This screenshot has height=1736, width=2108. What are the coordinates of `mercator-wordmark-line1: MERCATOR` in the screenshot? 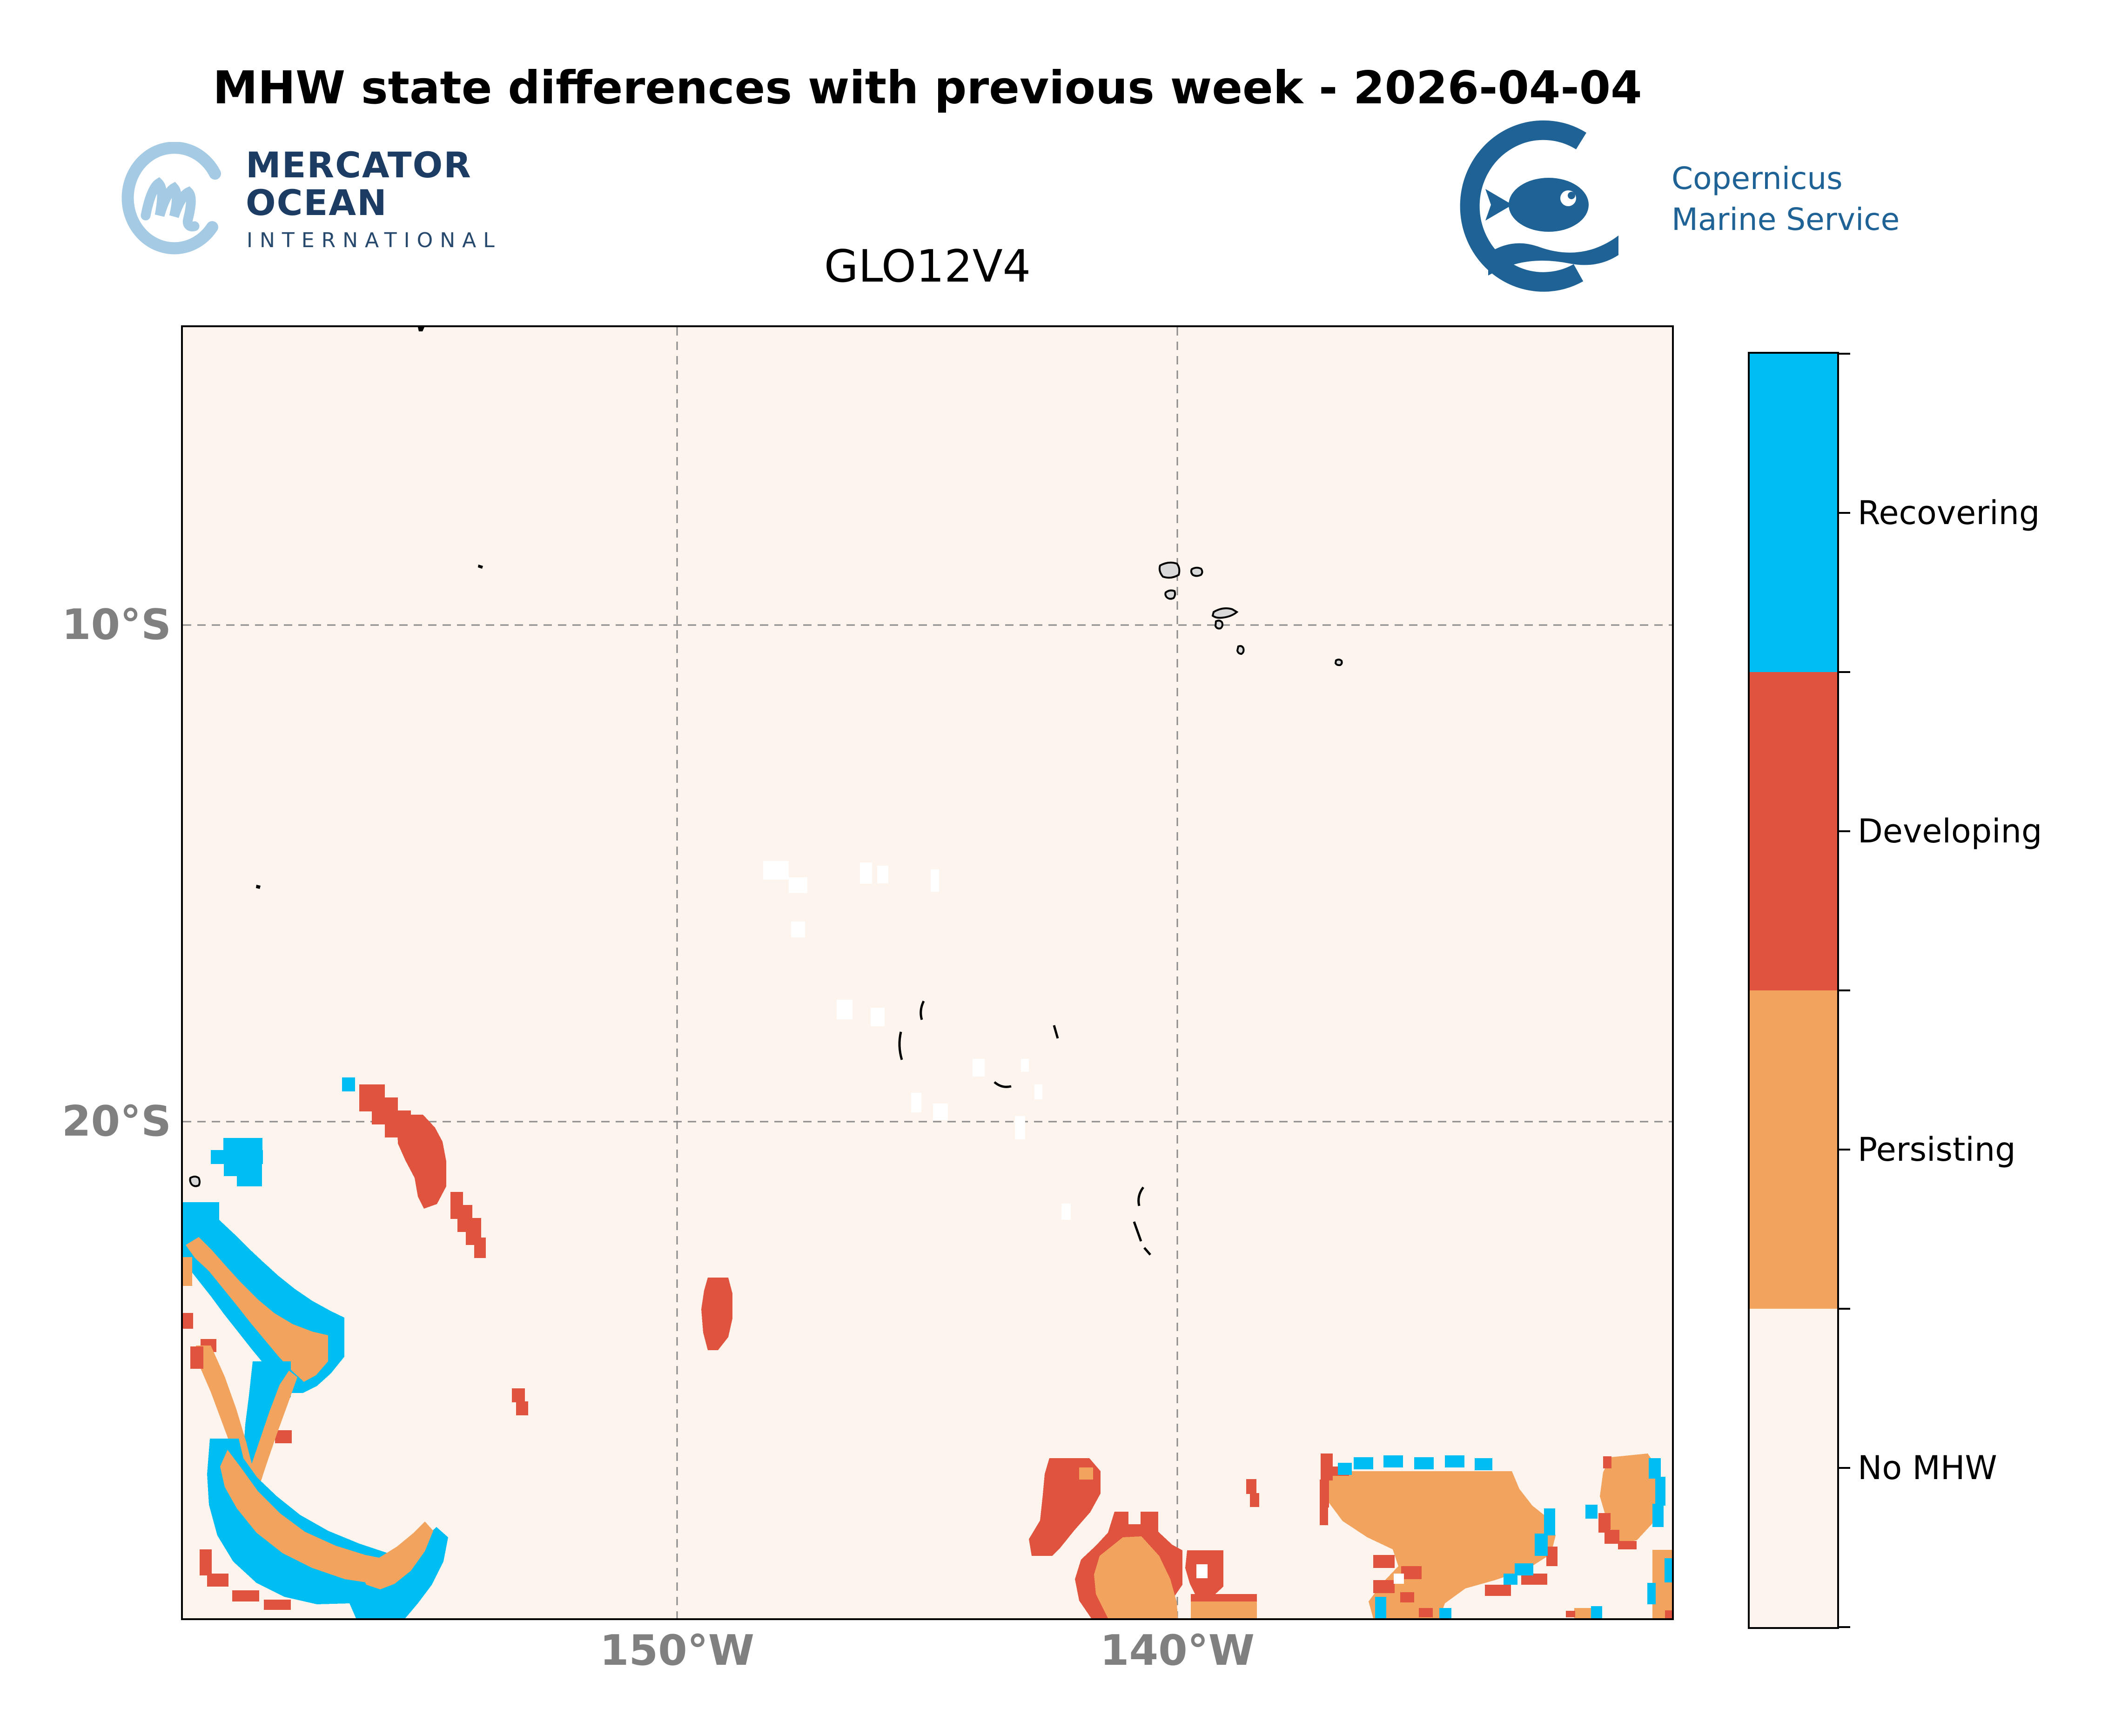 It's located at (359, 165).